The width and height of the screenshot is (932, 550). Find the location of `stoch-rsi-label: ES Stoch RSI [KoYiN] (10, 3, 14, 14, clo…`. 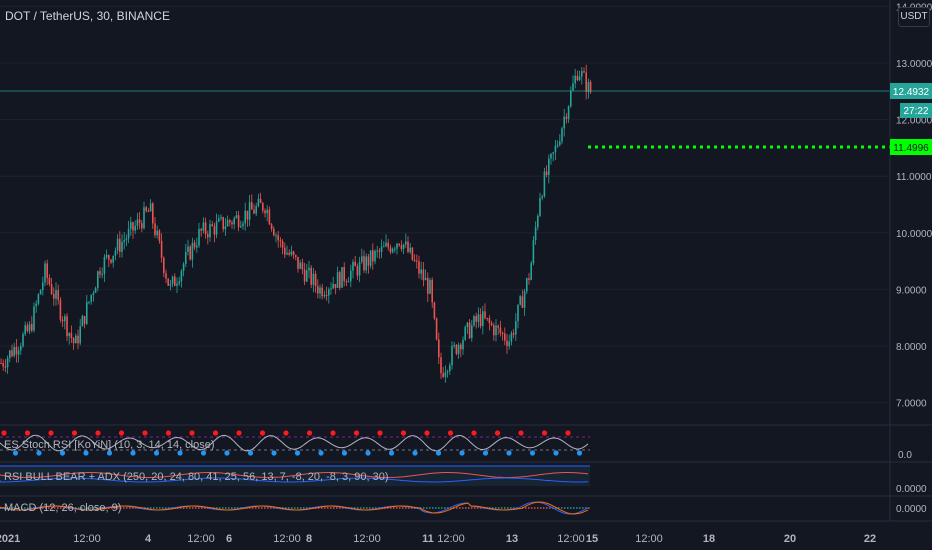

stoch-rsi-label: ES Stoch RSI [KoYiN] (10, 3, 14, 14, clo… is located at coordinates (109, 445).